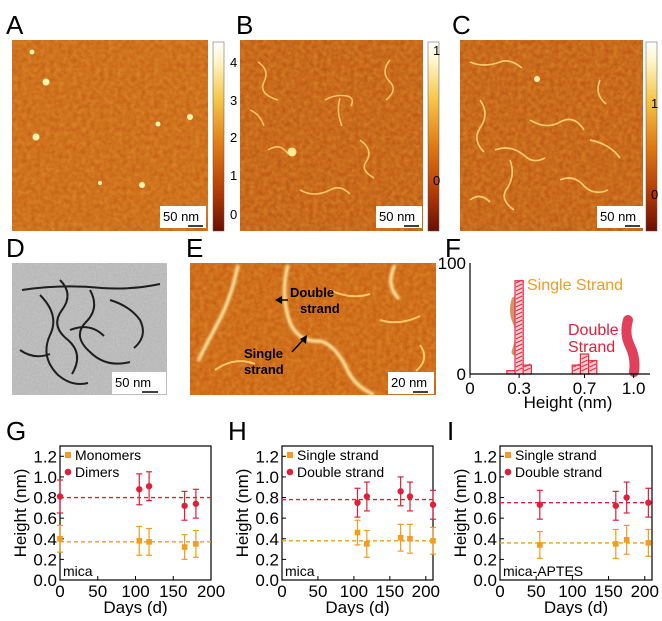 Image resolution: width=662 pixels, height=621 pixels. I want to click on panel-label-c: C, so click(461, 25).